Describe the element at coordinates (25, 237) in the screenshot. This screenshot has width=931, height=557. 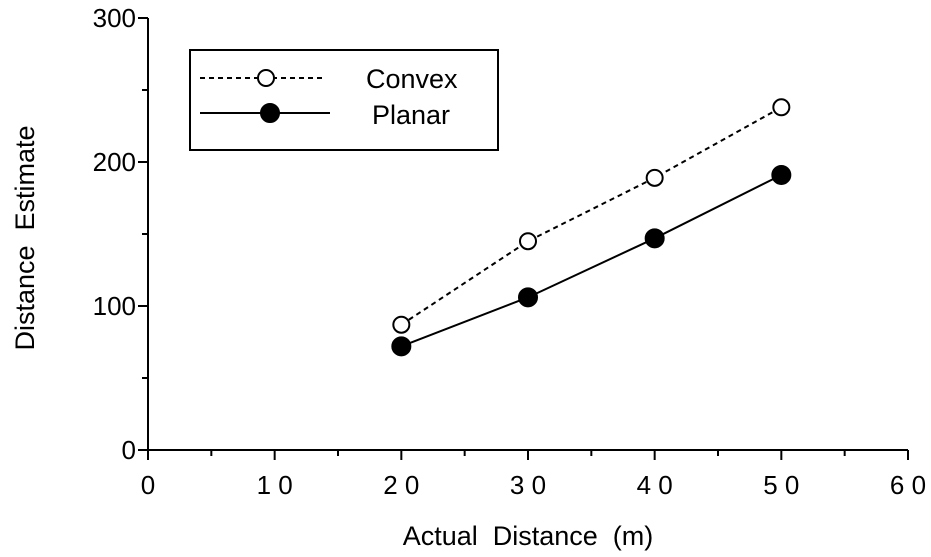
I see `y-axis-title: Distance Estimate` at that location.